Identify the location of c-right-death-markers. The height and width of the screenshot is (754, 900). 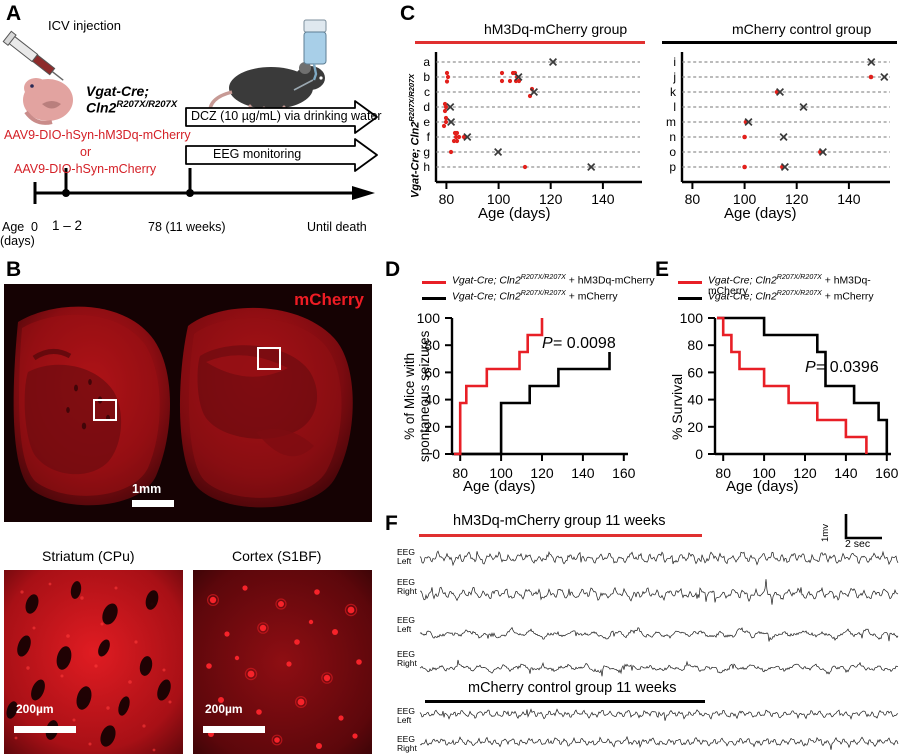
(816, 114).